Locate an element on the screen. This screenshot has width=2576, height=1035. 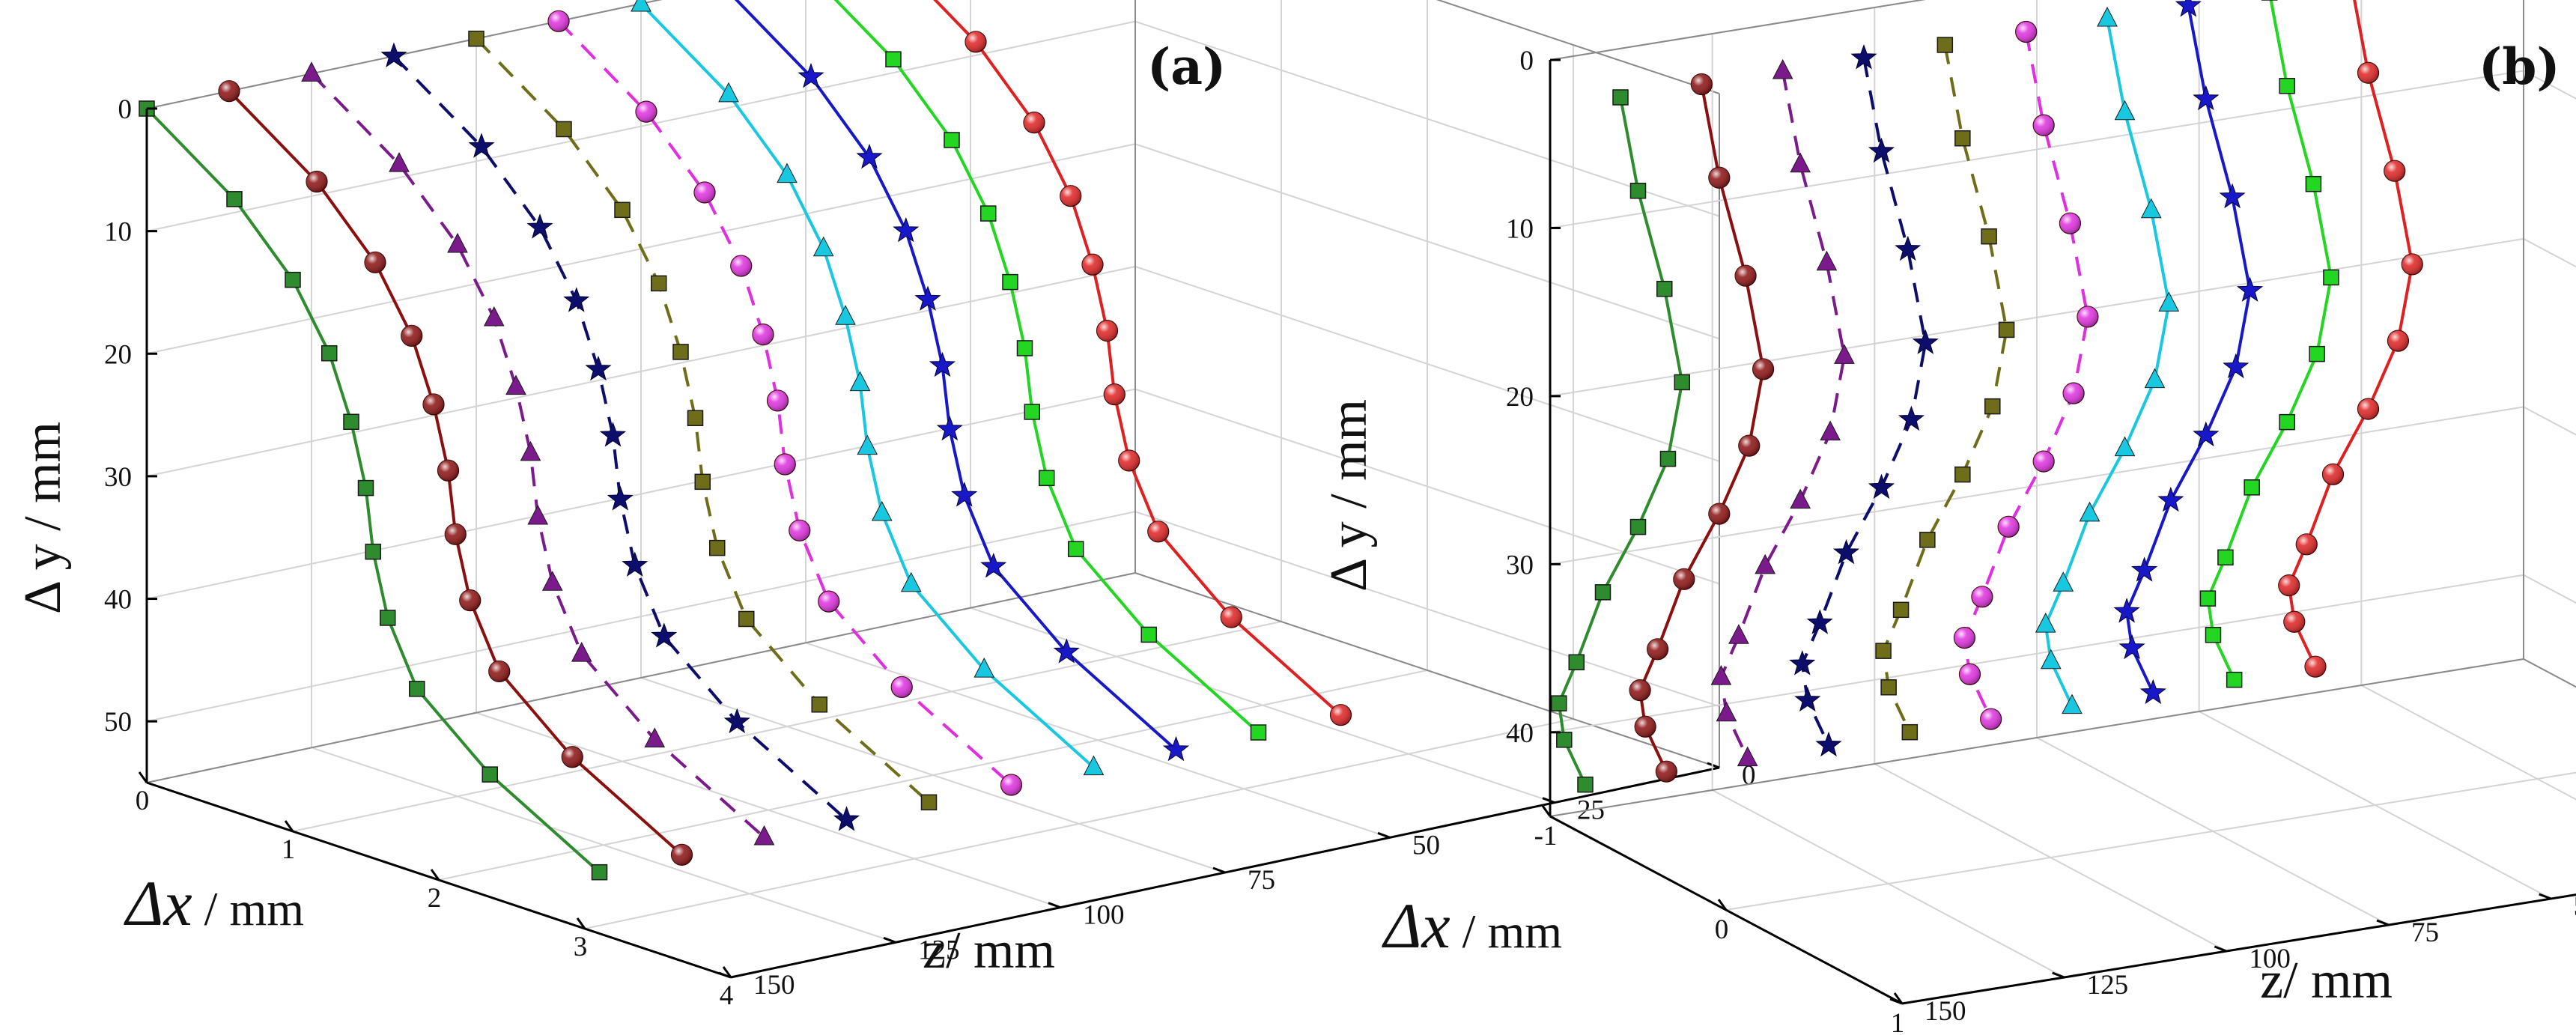
panel-a-z-tick-label: 150 is located at coordinates (774, 985).